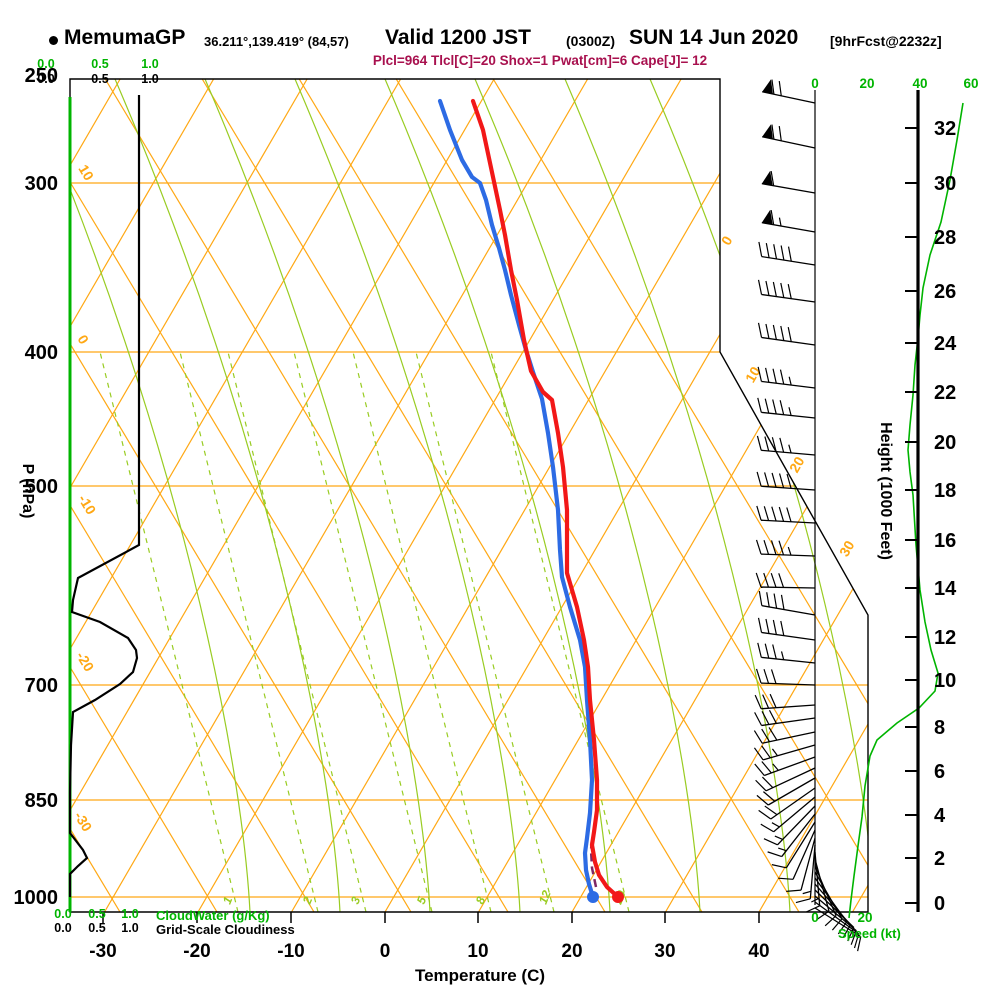  Describe the element at coordinates (945, 393) in the screenshot. I see `svg-text: 22` at that location.